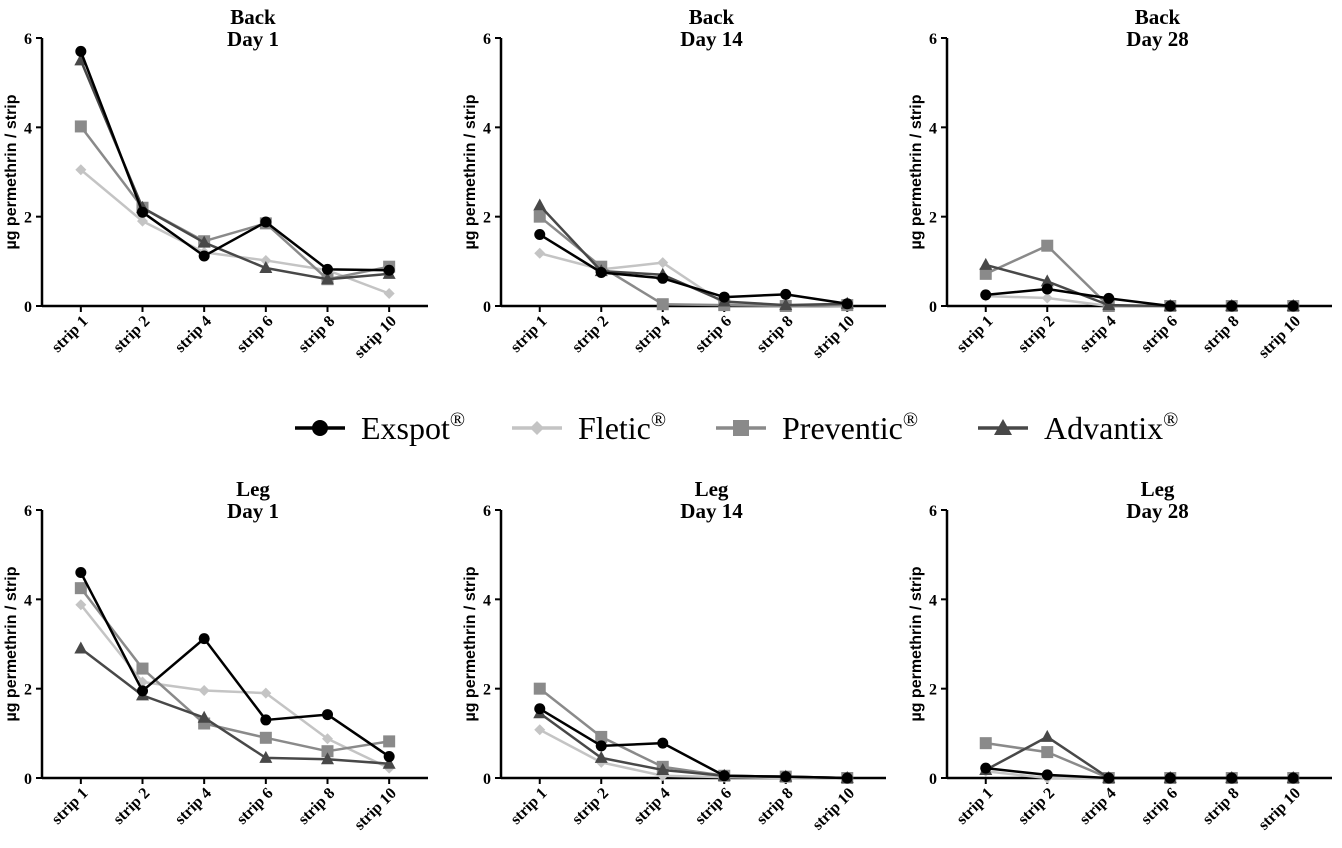 The width and height of the screenshot is (1342, 848). Describe the element at coordinates (320, 428) in the screenshot. I see `legend-marker-exspot` at that location.